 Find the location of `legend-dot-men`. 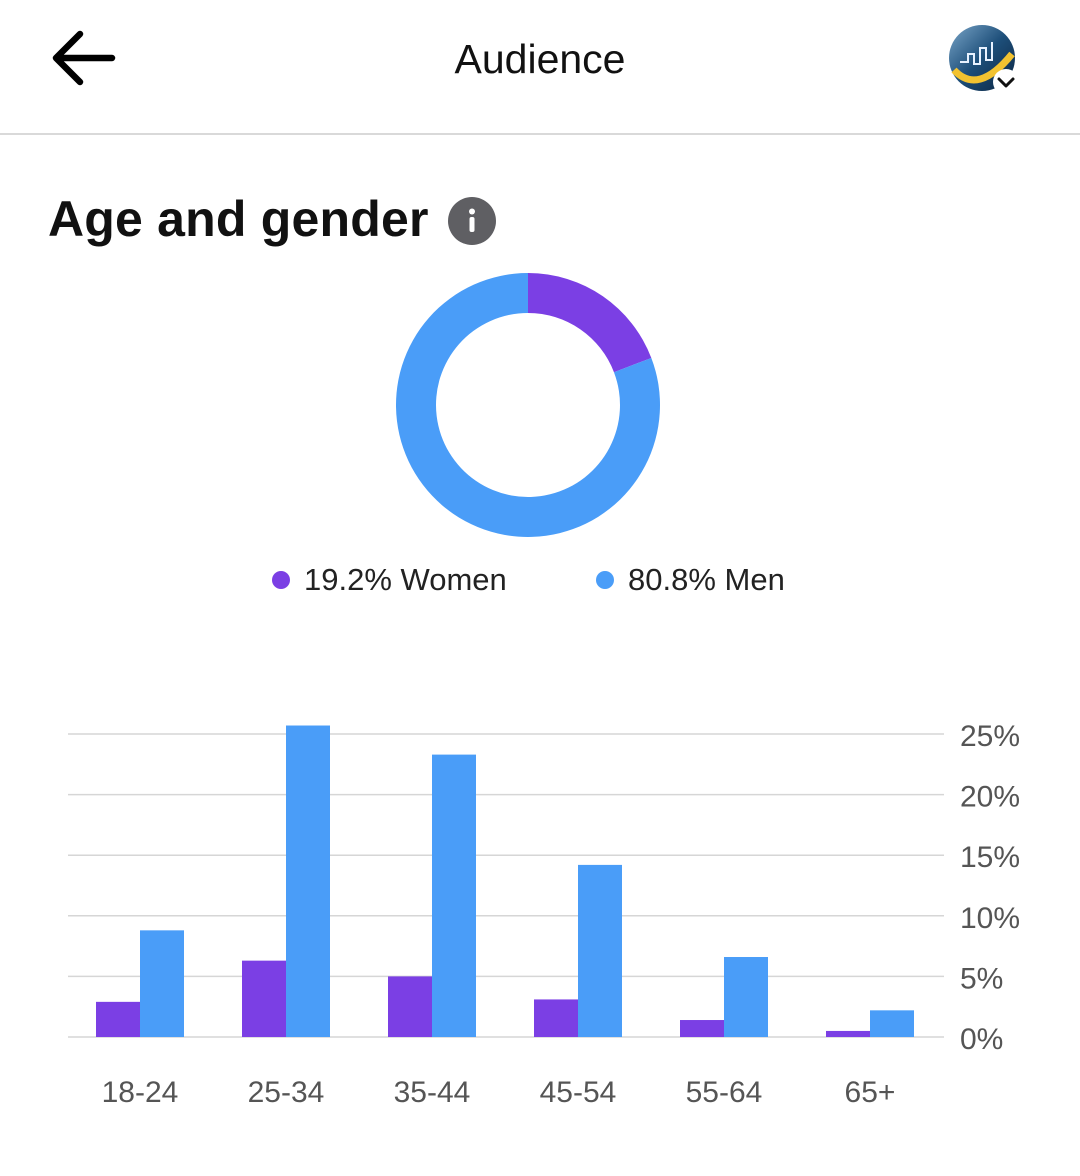

legend-dot-men is located at coordinates (605, 580).